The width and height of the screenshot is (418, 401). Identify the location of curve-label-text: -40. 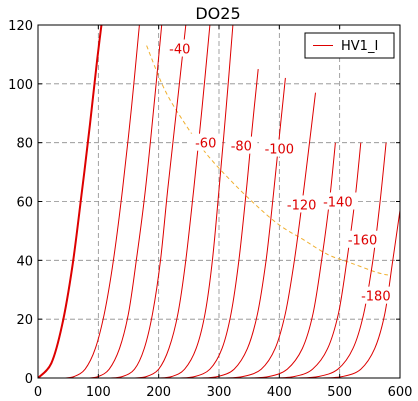
(179, 50).